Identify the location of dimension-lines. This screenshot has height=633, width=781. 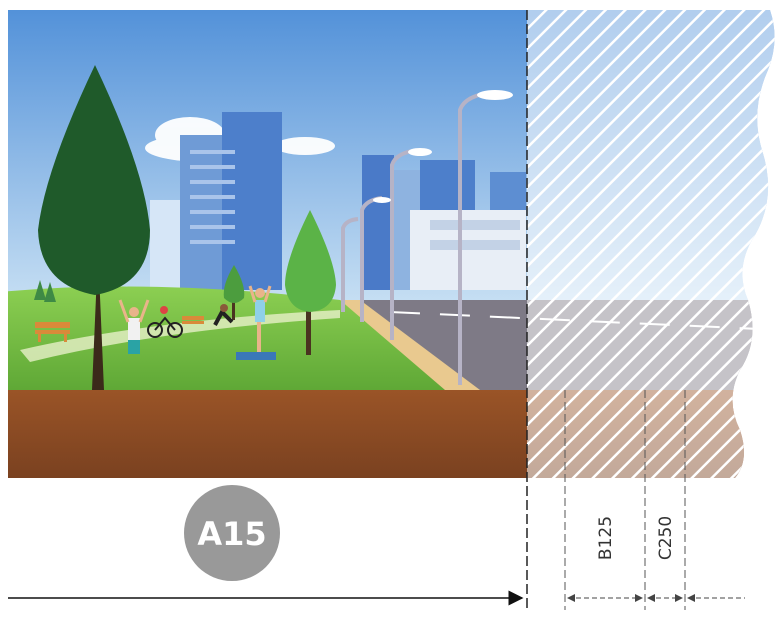
(625, 500).